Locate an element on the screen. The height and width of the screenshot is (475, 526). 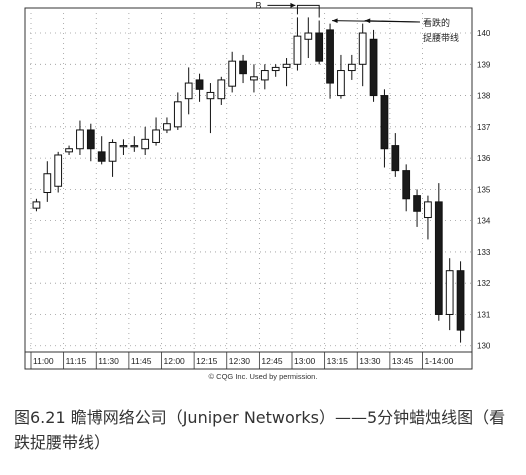
x-tick-label: 11:15 is located at coordinates (76, 361).